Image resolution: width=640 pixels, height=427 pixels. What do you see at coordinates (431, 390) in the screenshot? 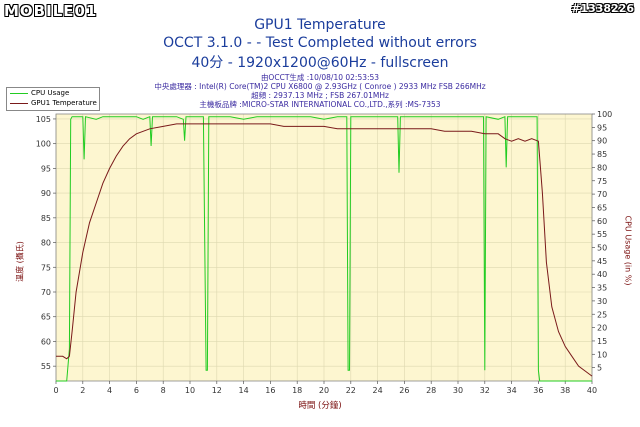
I see `x-tick-label: 28` at bounding box center [431, 390].